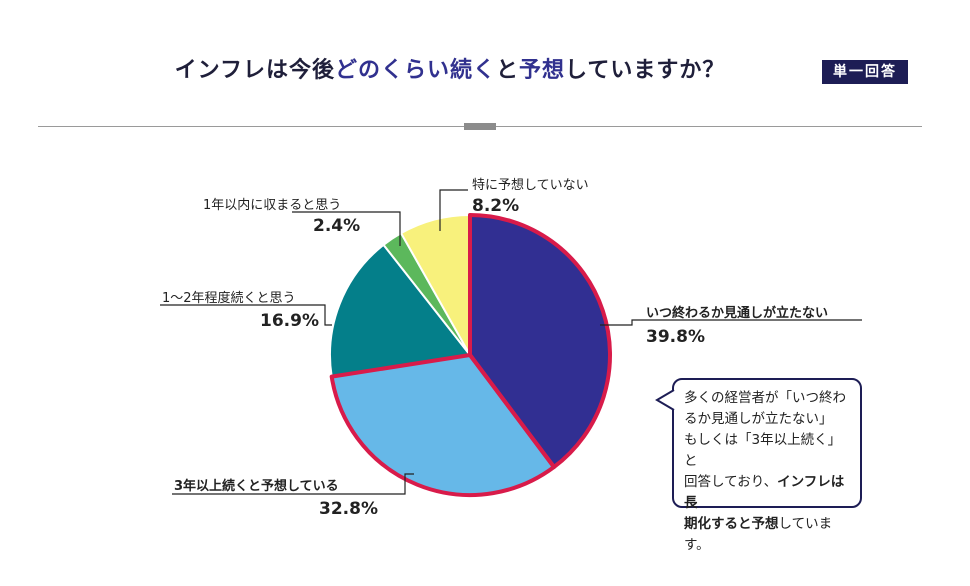 The height and width of the screenshot is (586, 970). What do you see at coordinates (507, 70) in the screenshot?
I see `title-part-c: と` at bounding box center [507, 70].